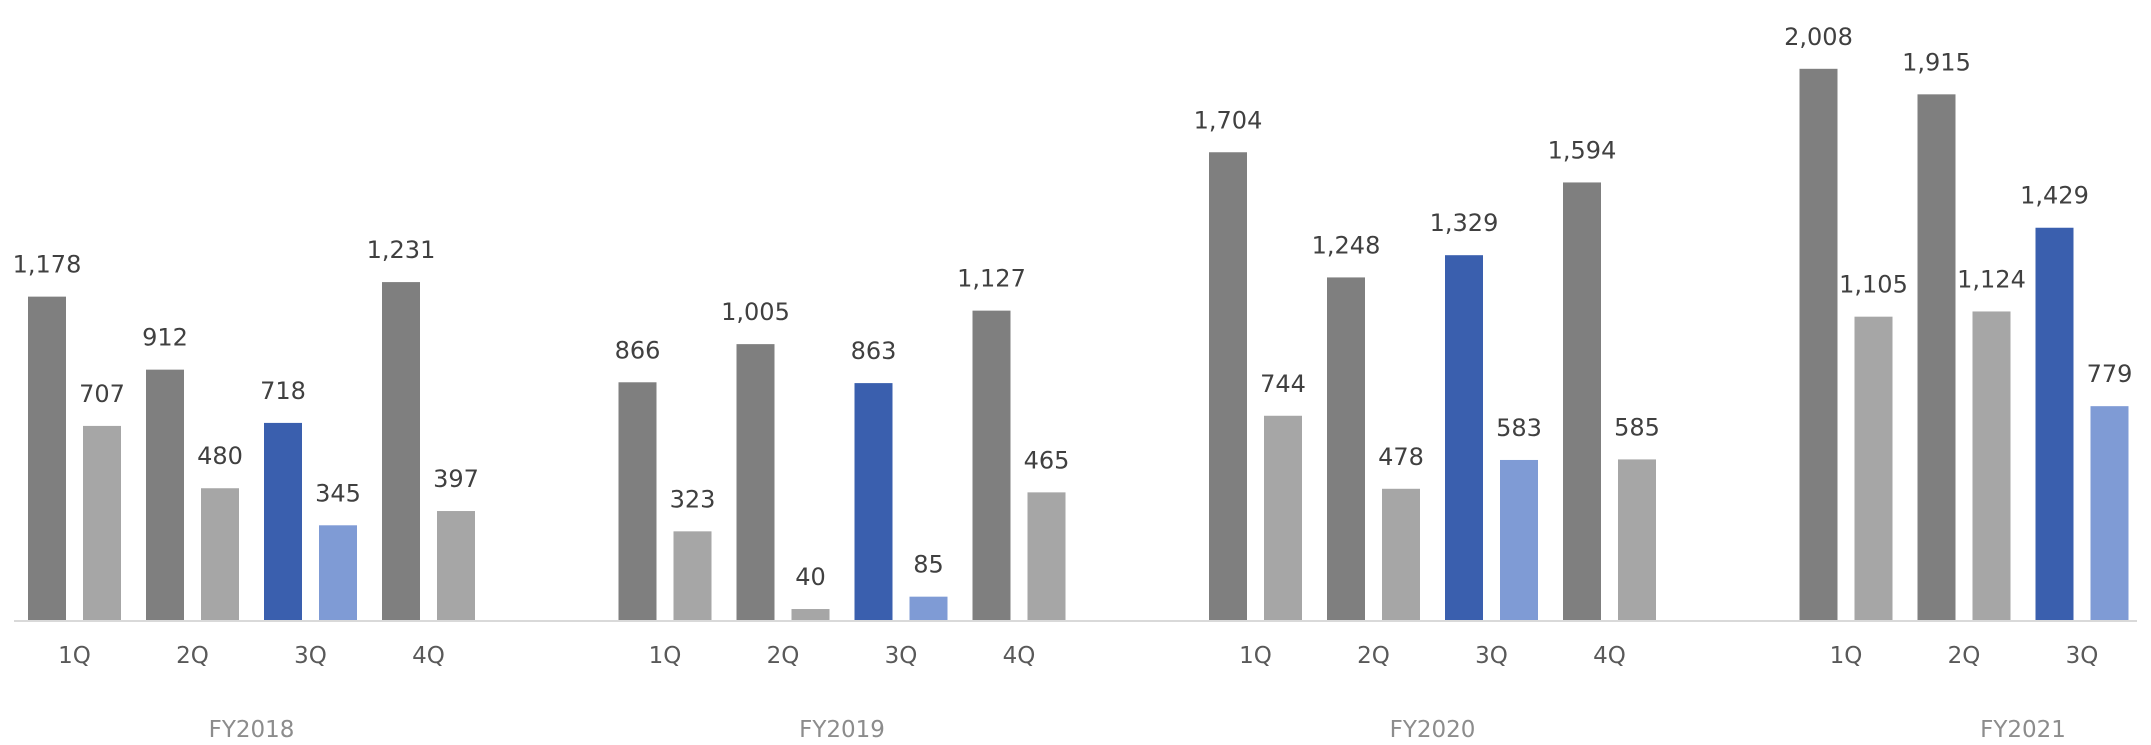  Describe the element at coordinates (1433, 730) in the screenshot. I see `fiscal-year-label: FY2020` at that location.